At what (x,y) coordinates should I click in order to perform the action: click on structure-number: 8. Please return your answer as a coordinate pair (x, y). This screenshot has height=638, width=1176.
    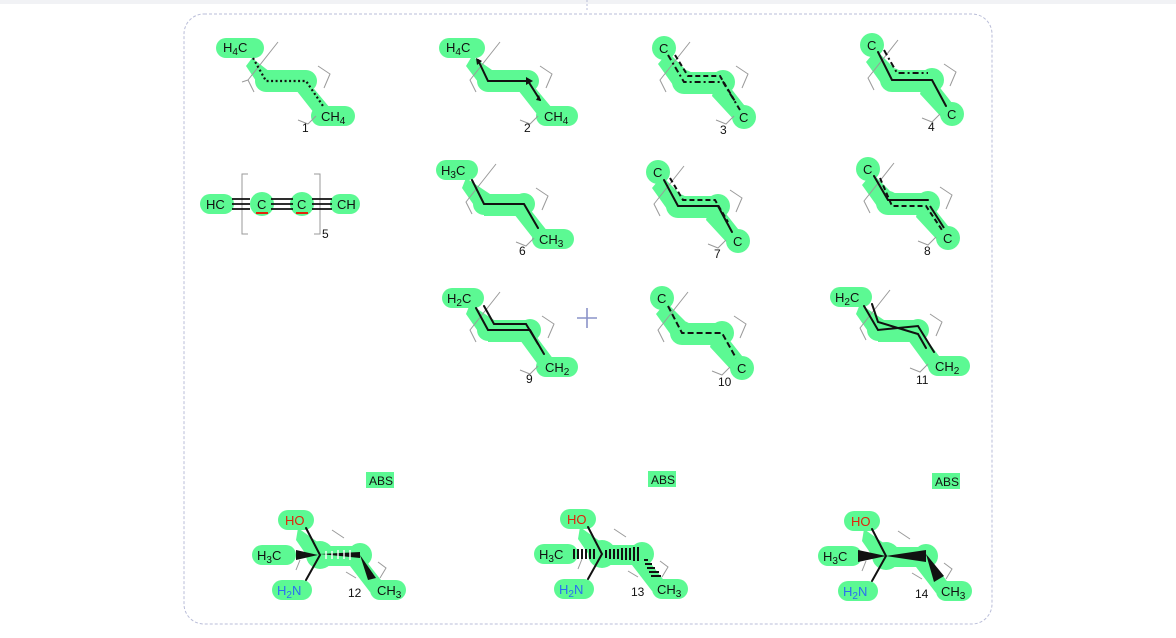
    Looking at the image, I should click on (927, 251).